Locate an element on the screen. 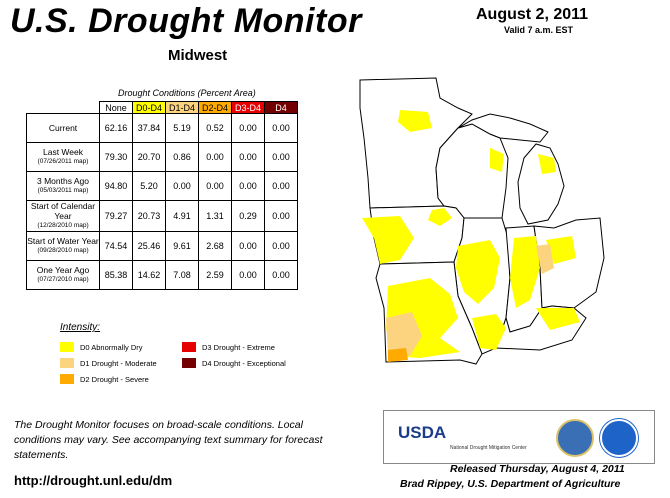 Image resolution: width=670 pixels, height=498 pixels. table-cell: 0.29 is located at coordinates (248, 216).